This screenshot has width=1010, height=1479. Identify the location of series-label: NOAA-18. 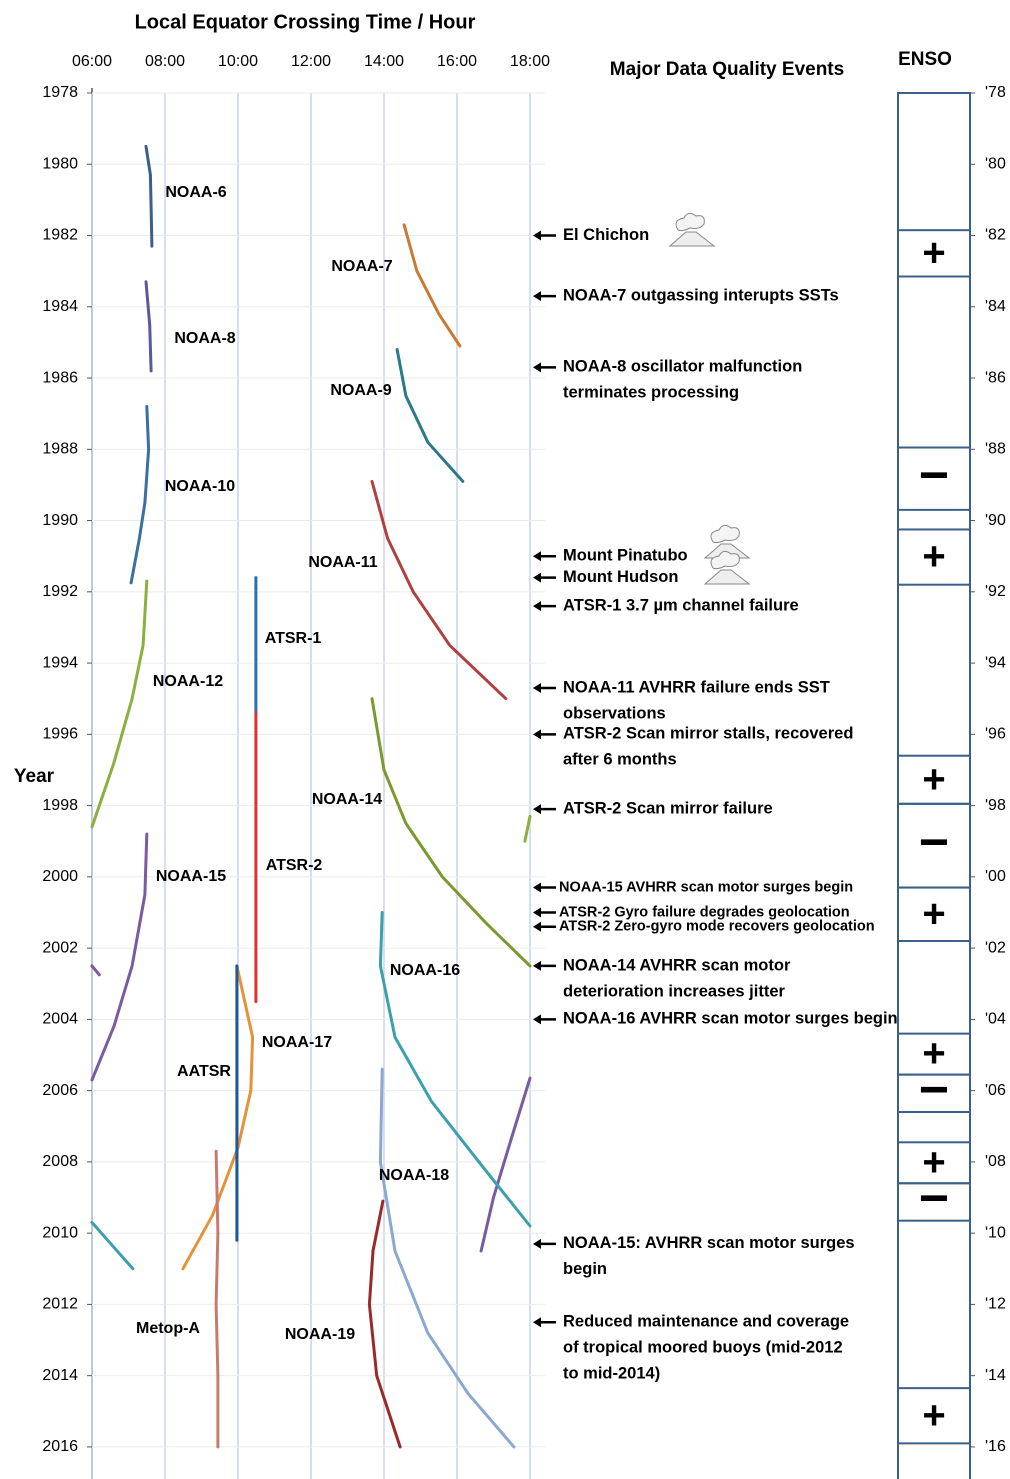
(414, 1175).